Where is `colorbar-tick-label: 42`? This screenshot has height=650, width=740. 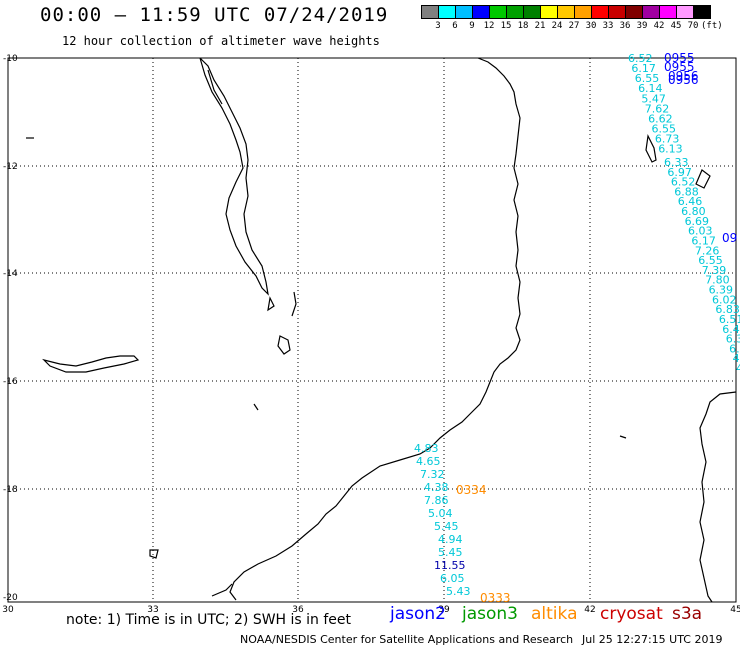 colorbar-tick-label: 42 is located at coordinates (659, 26).